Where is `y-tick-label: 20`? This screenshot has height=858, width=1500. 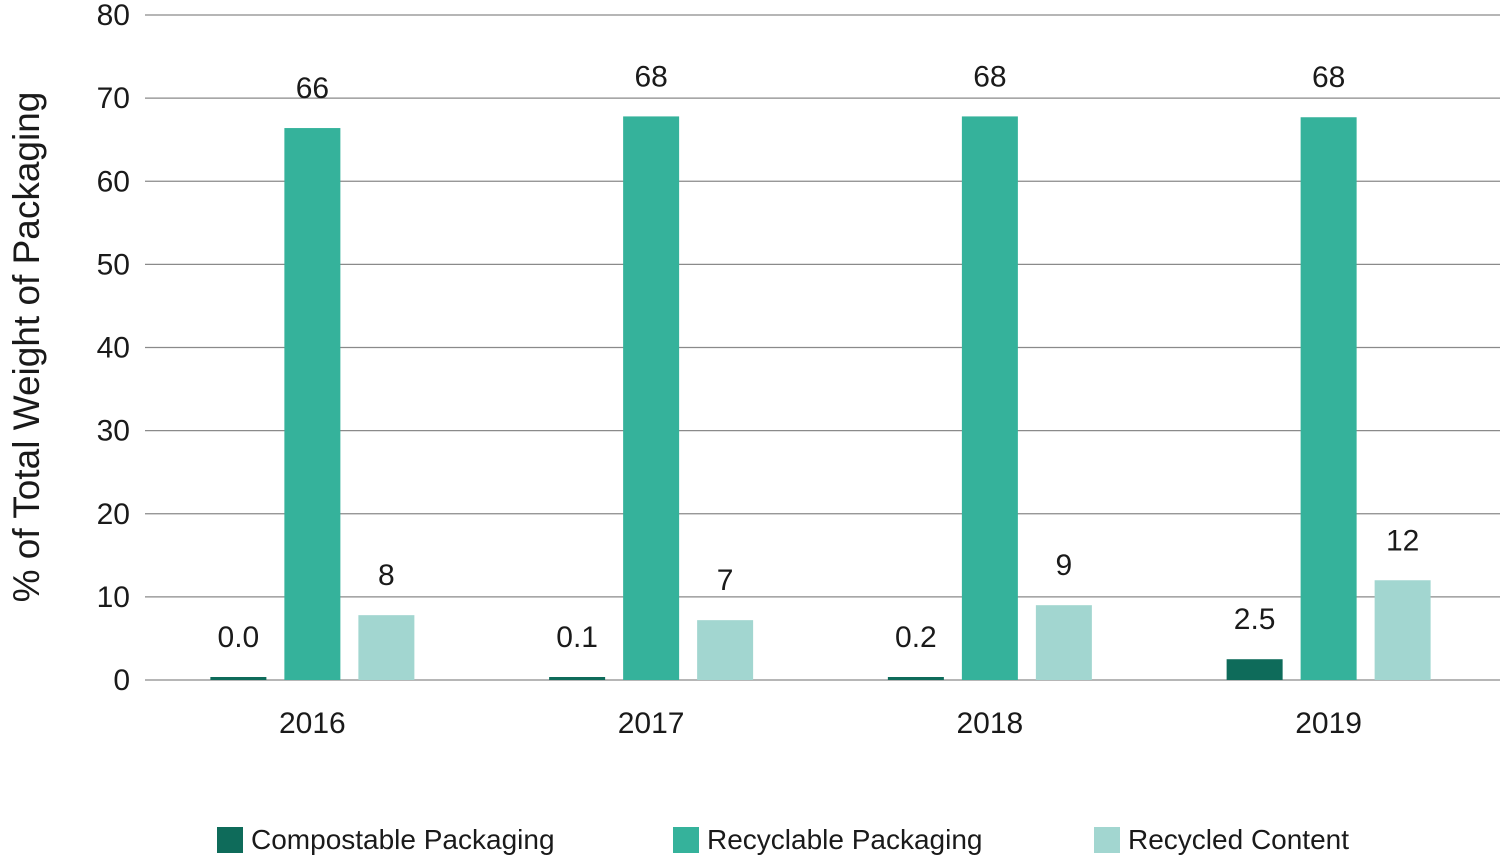
y-tick-label: 20 is located at coordinates (113, 514).